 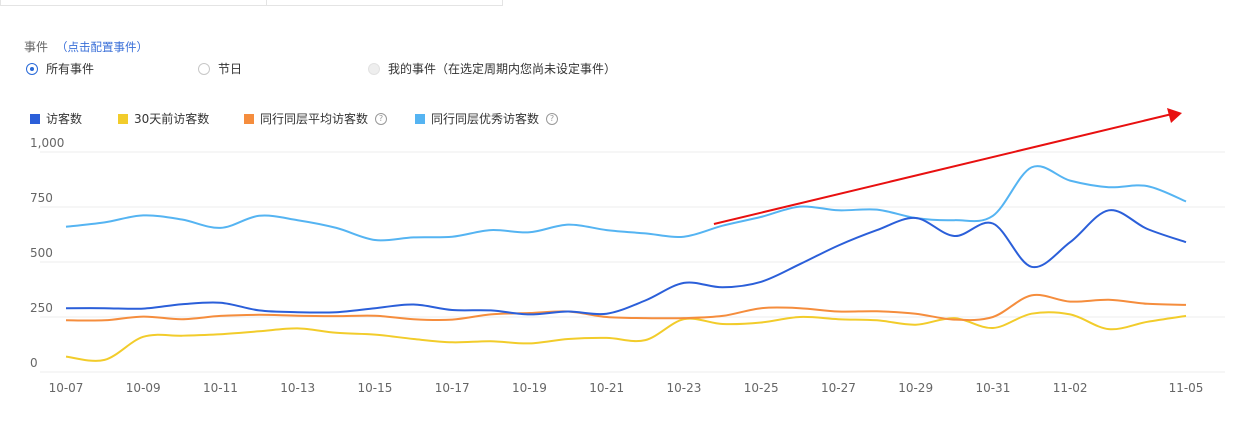 I want to click on events-header: 事件 （点击配置事件）, so click(x=86, y=46).